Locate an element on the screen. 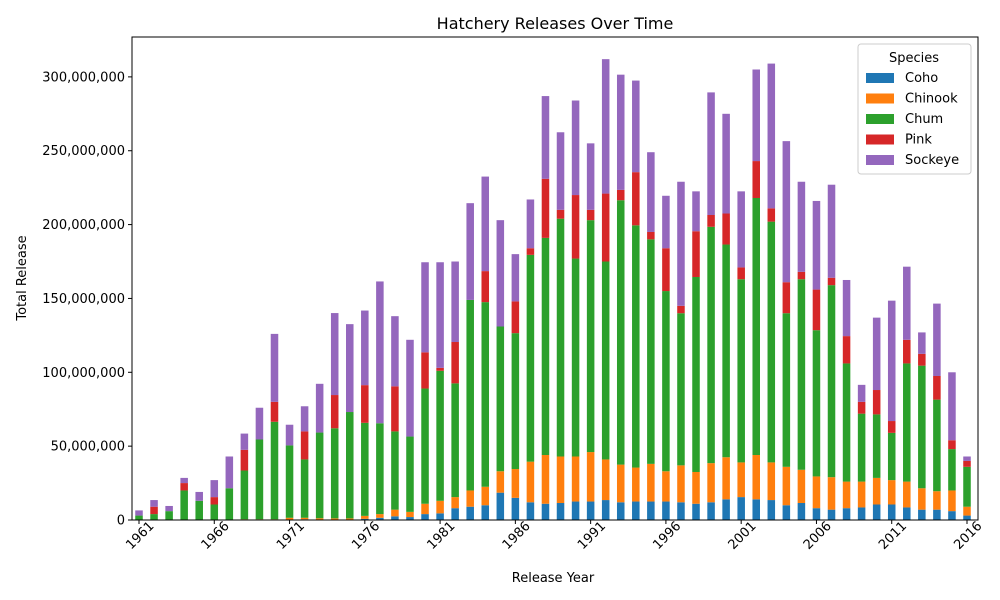  bar-chinook-1991 is located at coordinates (590, 477).